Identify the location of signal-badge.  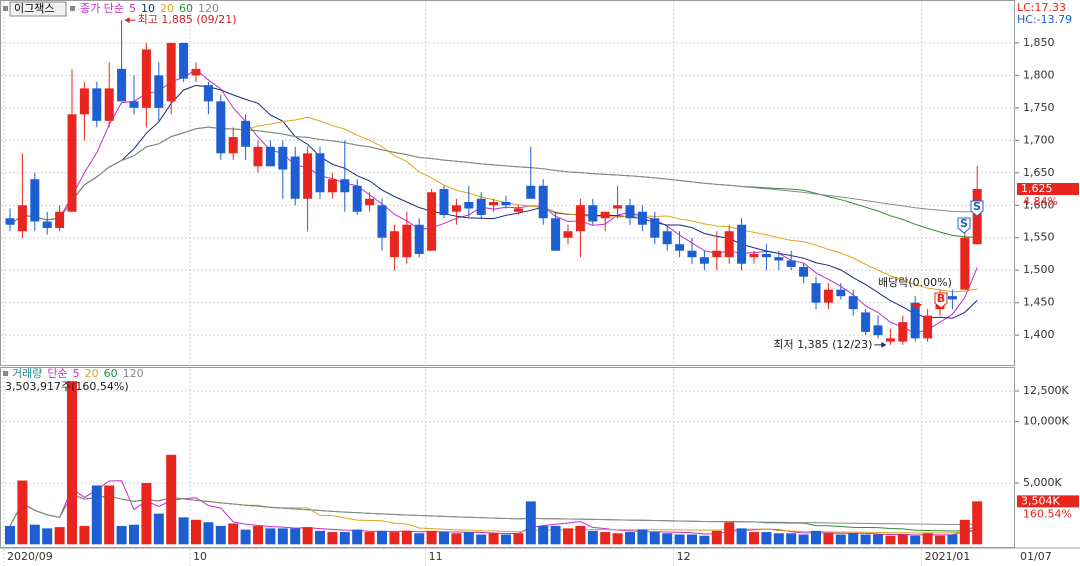
(977, 208).